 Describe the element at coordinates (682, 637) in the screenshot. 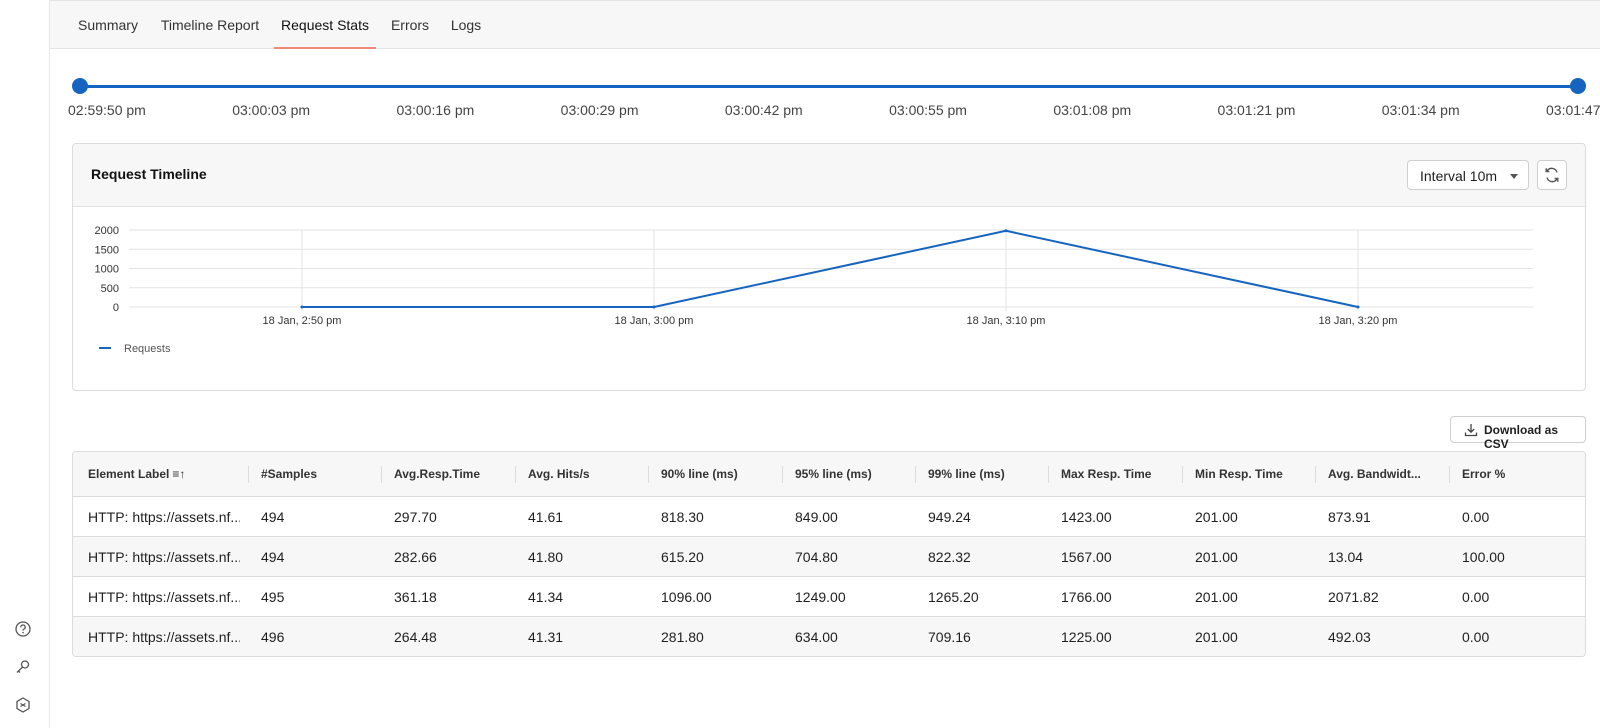

I see `table-cell: 281.80` at that location.